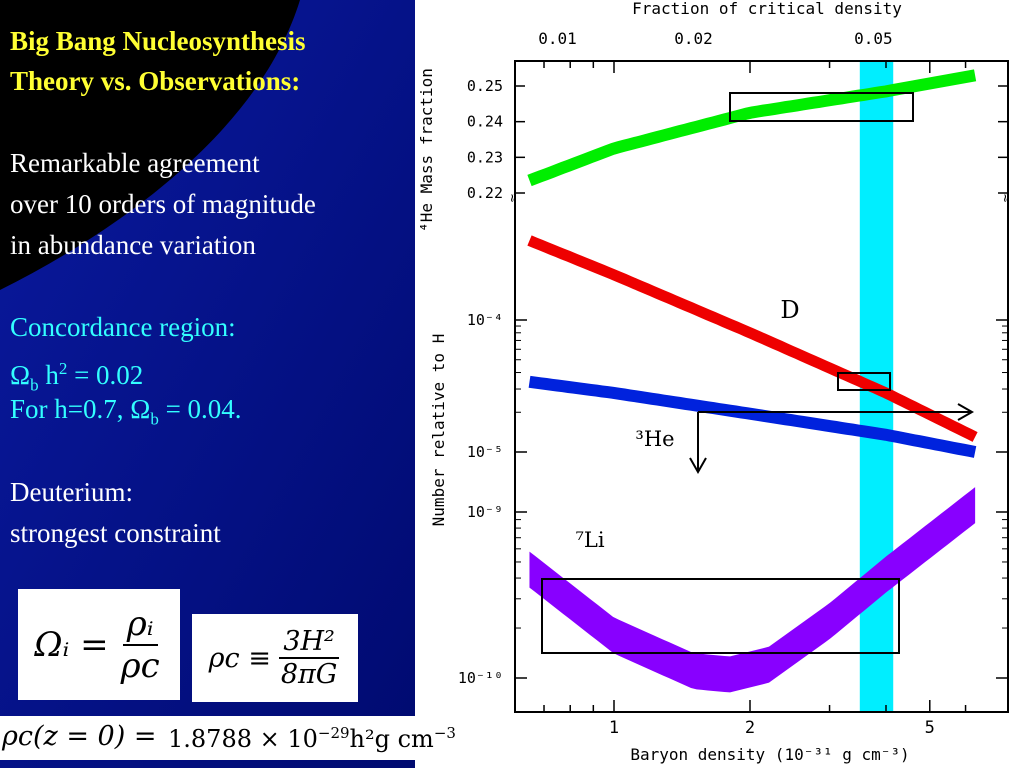 The height and width of the screenshot is (768, 1024). What do you see at coordinates (485, 193) in the screenshot?
I see `he4-ytick-label-3: 0.22` at bounding box center [485, 193].